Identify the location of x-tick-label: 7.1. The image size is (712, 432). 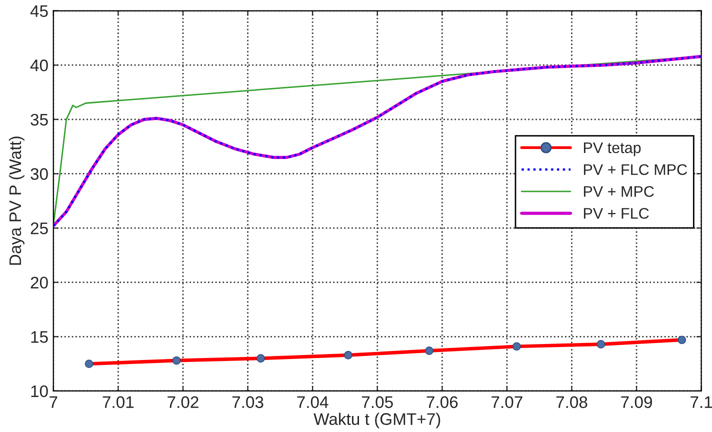
(701, 402).